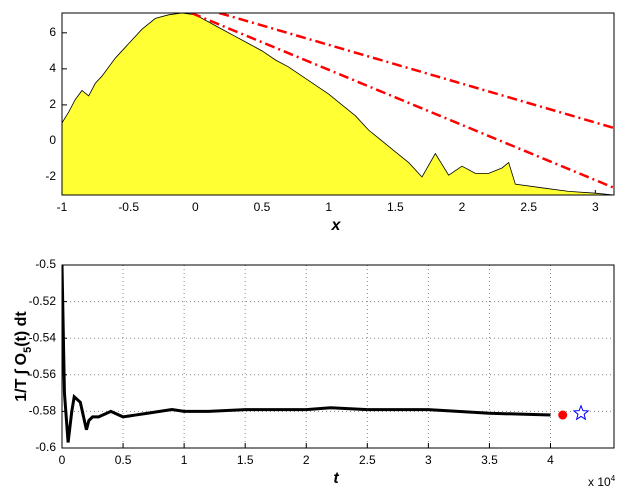 This screenshot has height=491, width=622. I want to click on y-tick-label: 6, so click(52, 32).